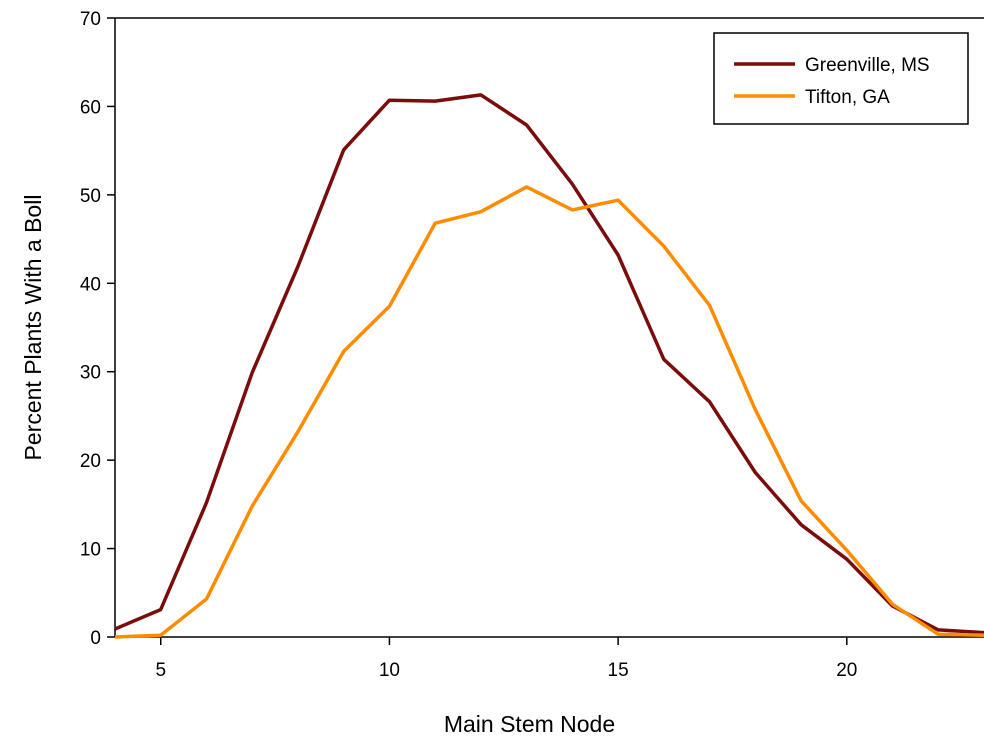  I want to click on y-axis-ticks: 0 10 20 30 40 50 60 70, so click(97, 329).